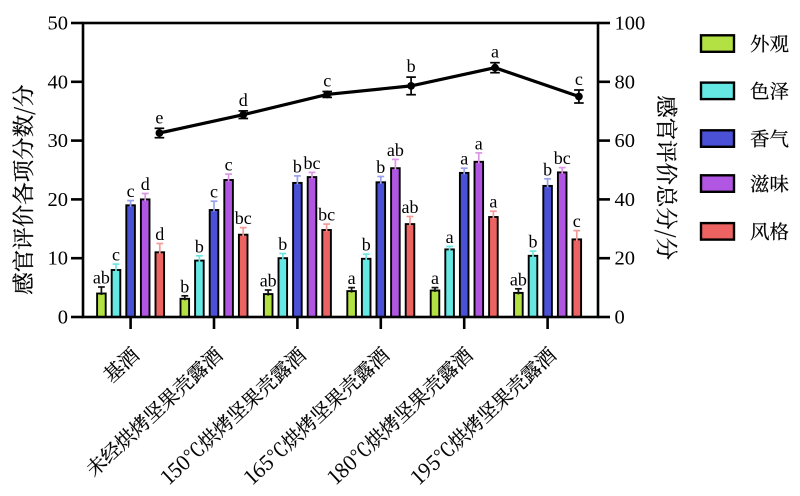 This screenshot has width=800, height=496. What do you see at coordinates (159, 117) in the screenshot?
I see `svg-text: e` at bounding box center [159, 117].